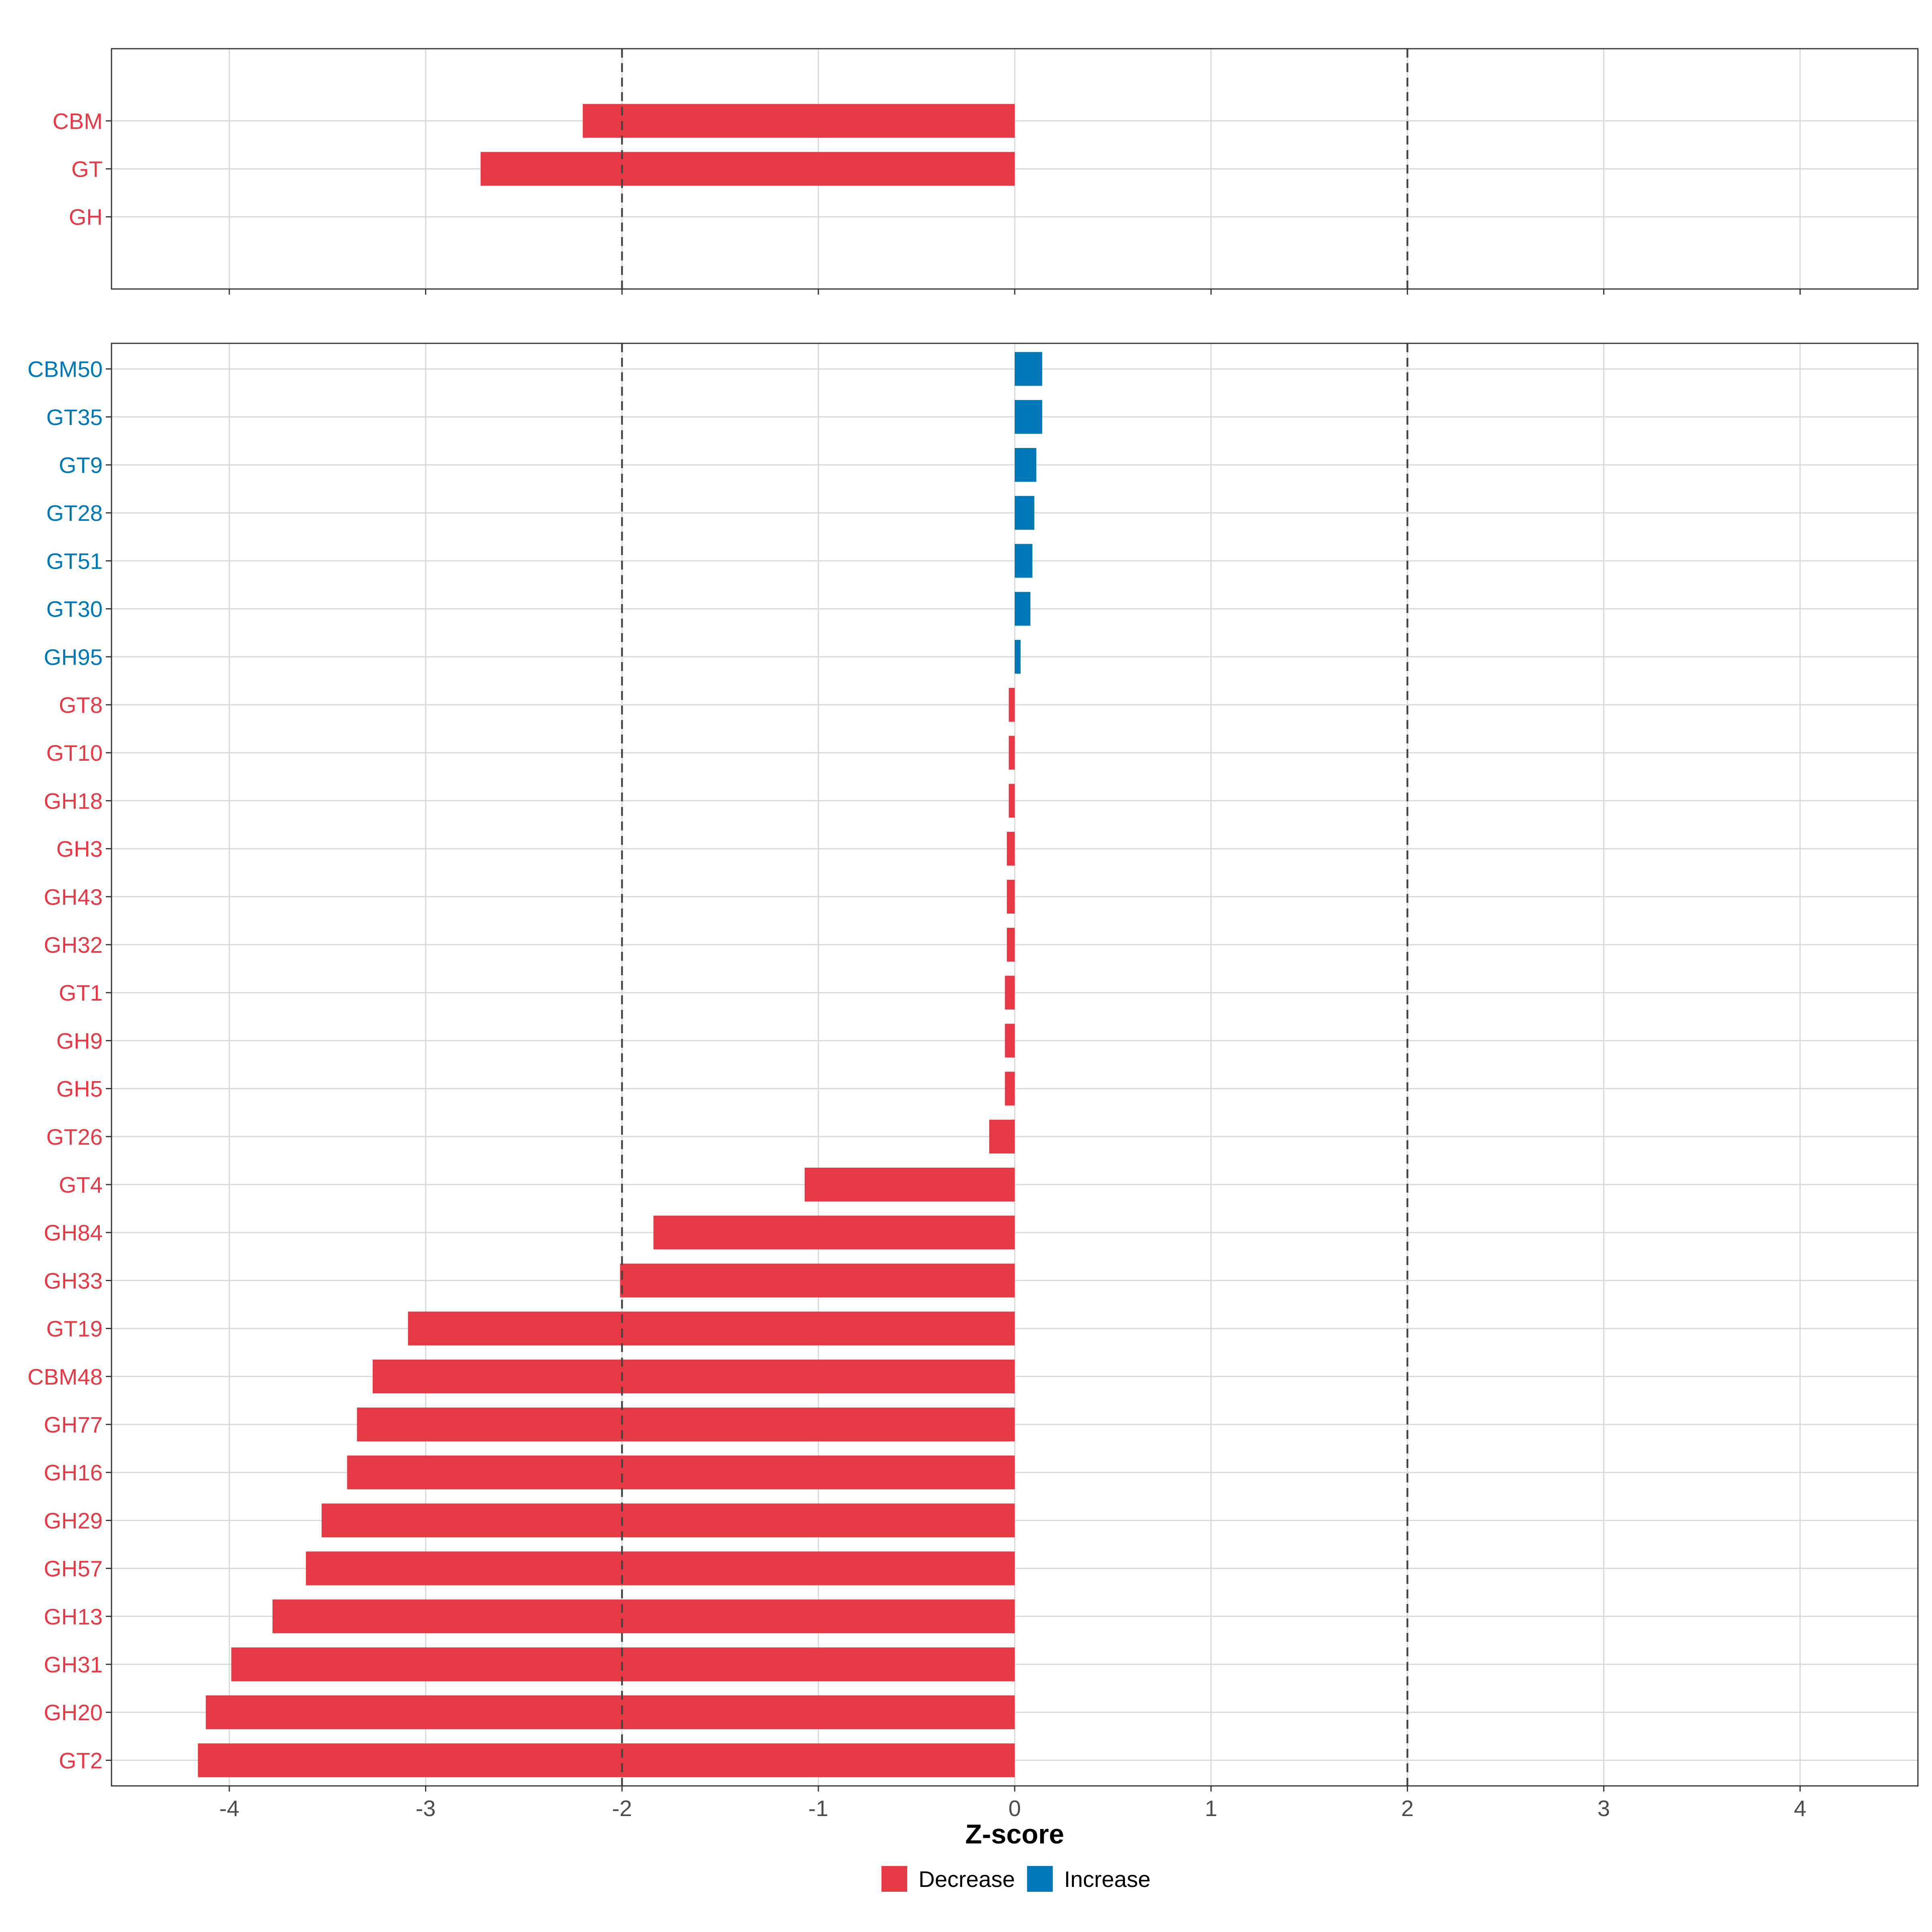 The height and width of the screenshot is (1932, 1932). I want to click on y-tick-label-gh31: GH31, so click(73, 1664).